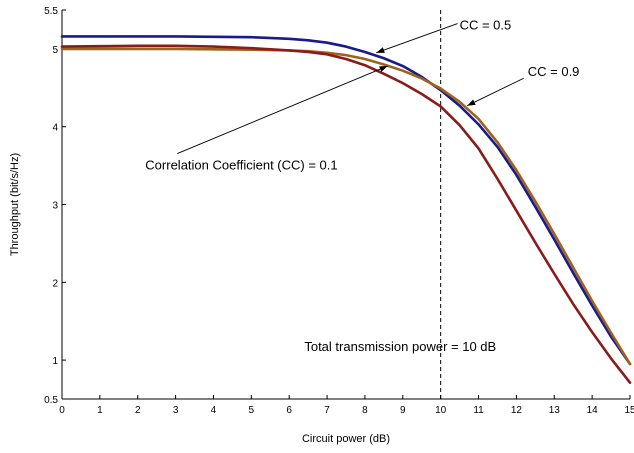 The height and width of the screenshot is (453, 634). I want to click on y-tick-label: 2, so click(55, 283).